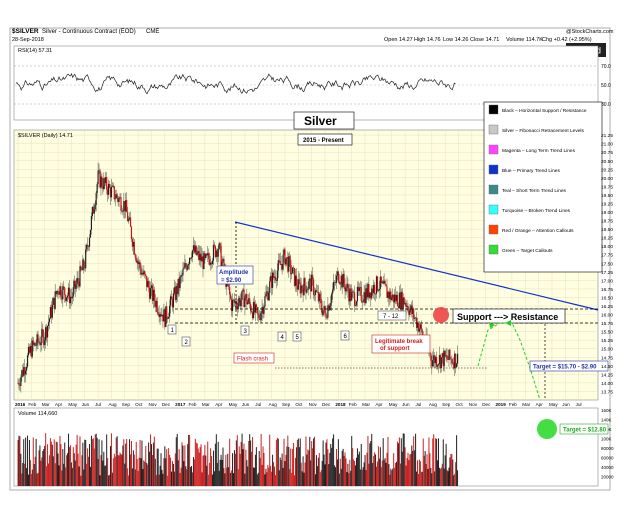 The height and width of the screenshot is (520, 640). Describe the element at coordinates (287, 328) in the screenshot. I see `support-touch-labels: 1 2 3 4 5 6 7 - 12` at that location.